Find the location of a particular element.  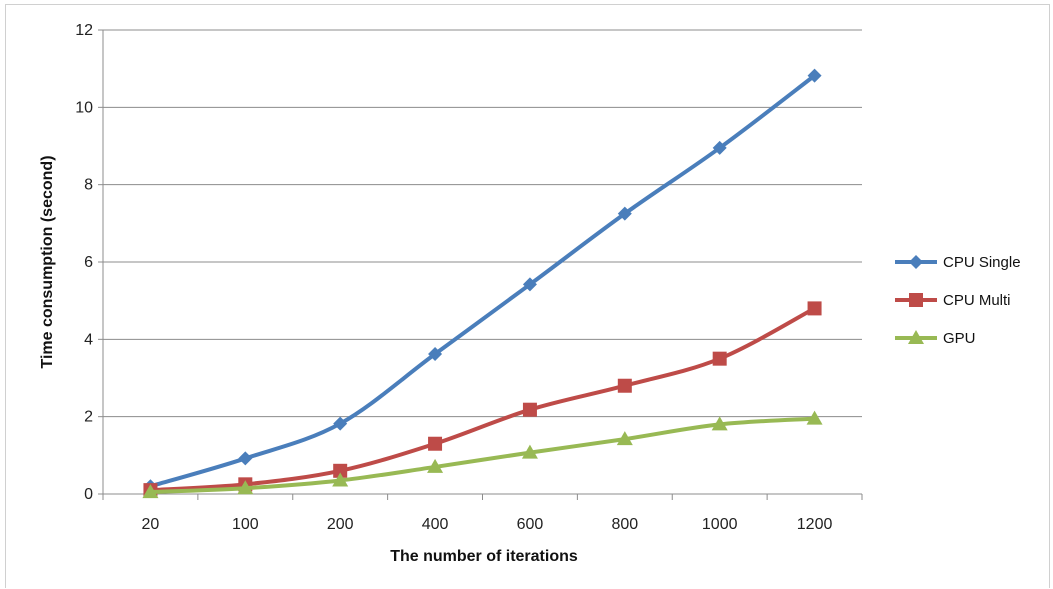

x-tick-label: 200 is located at coordinates (340, 524).